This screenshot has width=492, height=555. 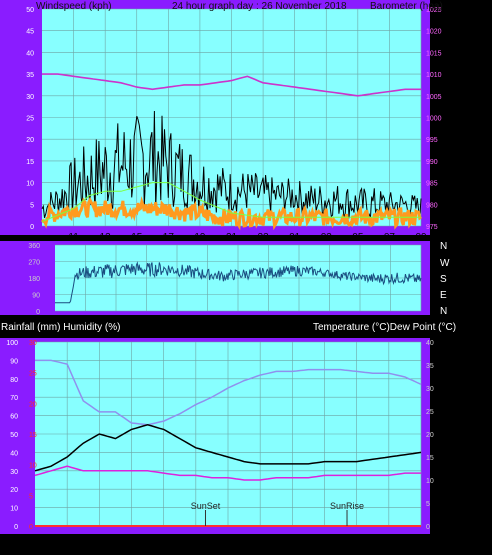 I want to click on y-tick-temperature: 15, so click(x=430, y=458).